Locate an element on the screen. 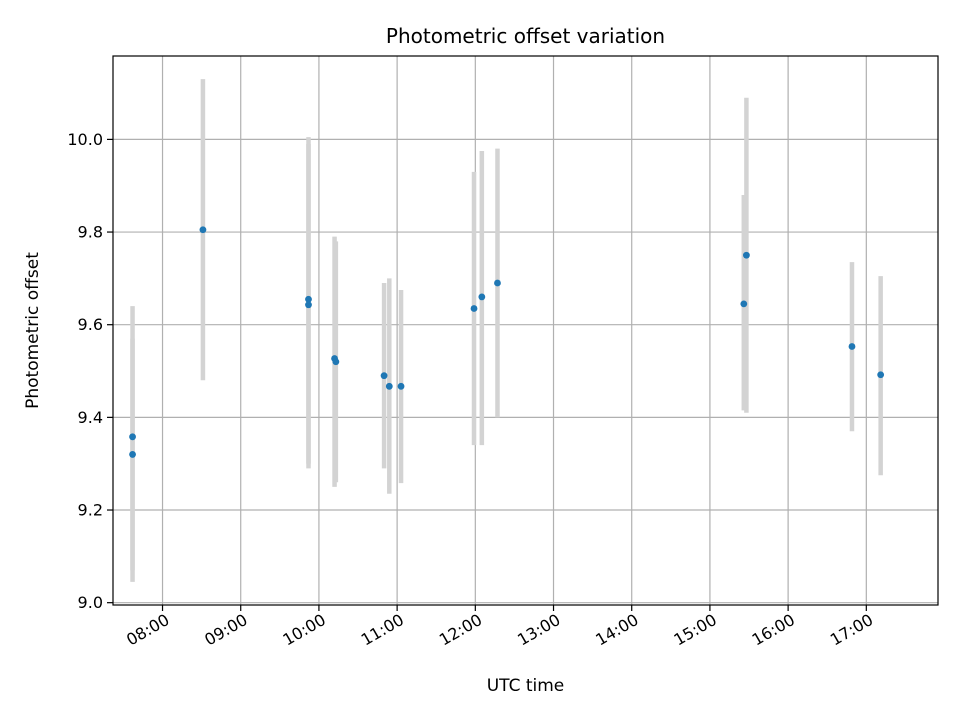  y-tick-label: 9.6 is located at coordinates (90, 324).